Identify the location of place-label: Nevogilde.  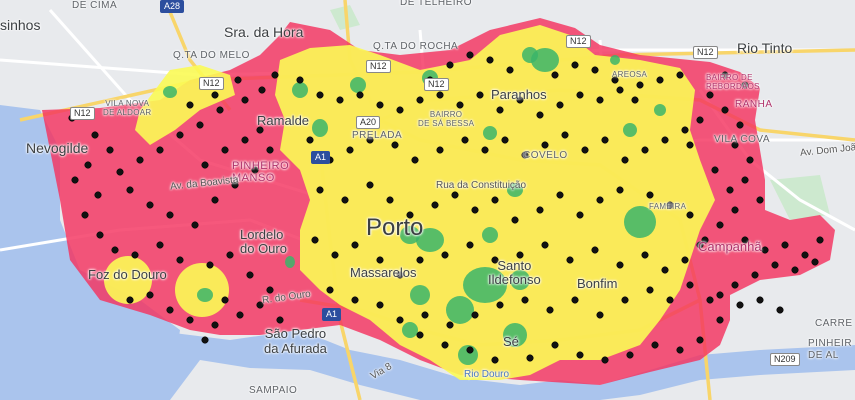
(57, 148).